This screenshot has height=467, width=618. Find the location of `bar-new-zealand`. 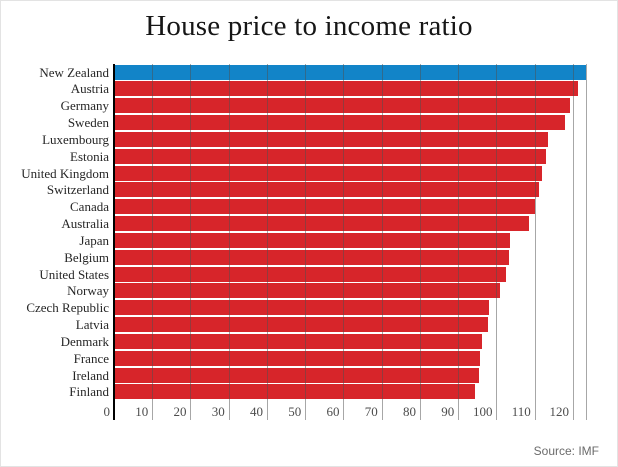

bar-new-zealand is located at coordinates (350, 72).